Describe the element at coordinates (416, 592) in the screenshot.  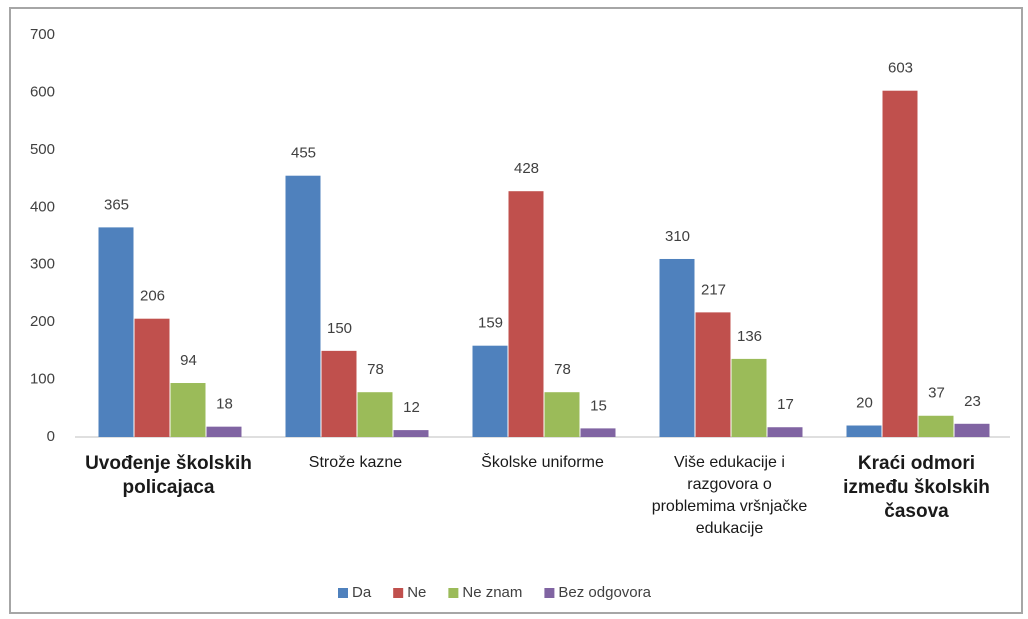
I see `legend-label: Ne` at that location.